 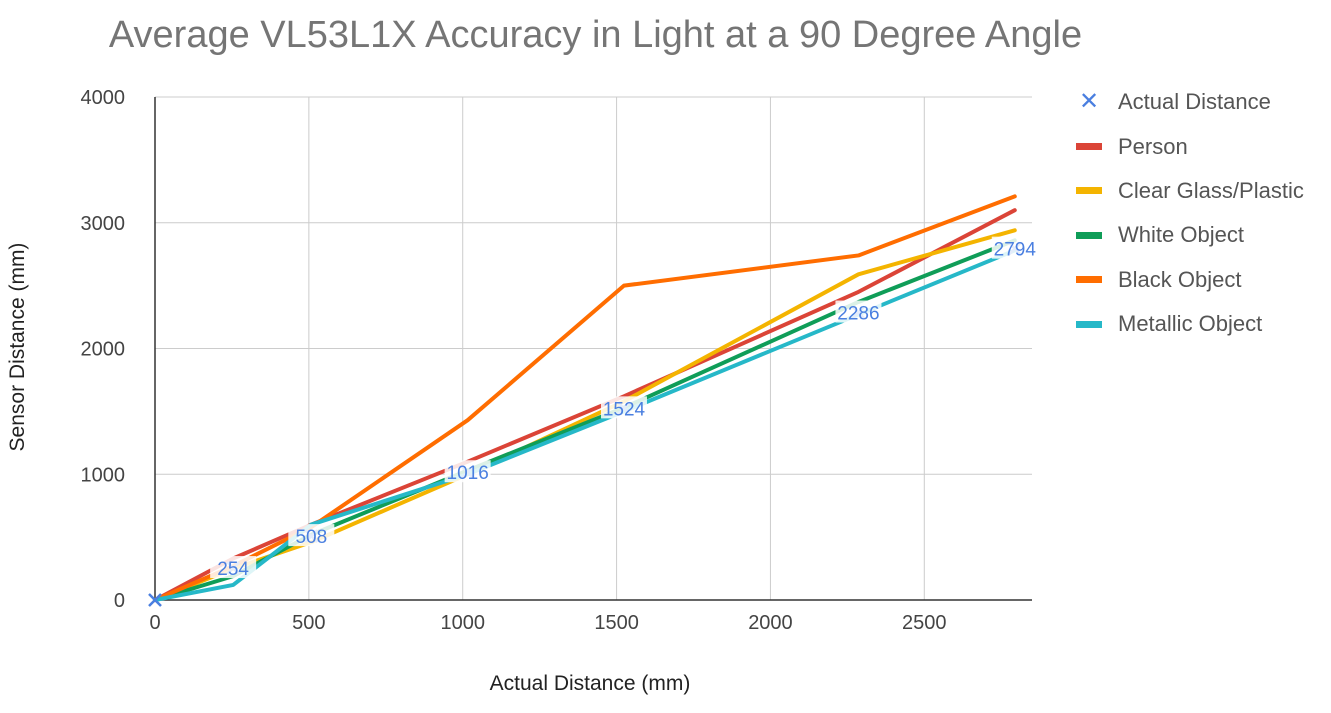 I want to click on legend-item-person: Person, so click(x=1190, y=146).